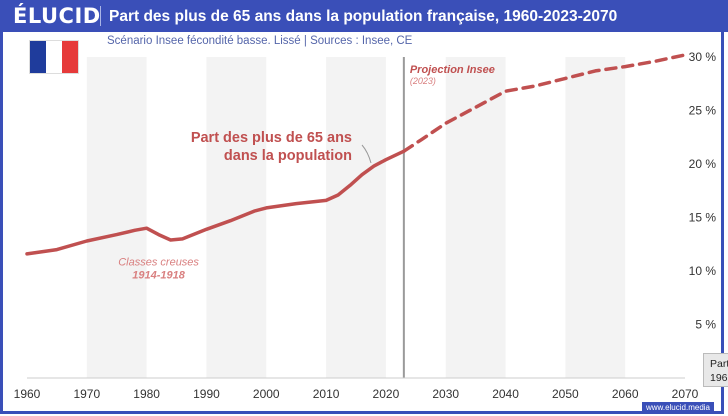  I want to click on x-tick-label: 1960, so click(27, 394).